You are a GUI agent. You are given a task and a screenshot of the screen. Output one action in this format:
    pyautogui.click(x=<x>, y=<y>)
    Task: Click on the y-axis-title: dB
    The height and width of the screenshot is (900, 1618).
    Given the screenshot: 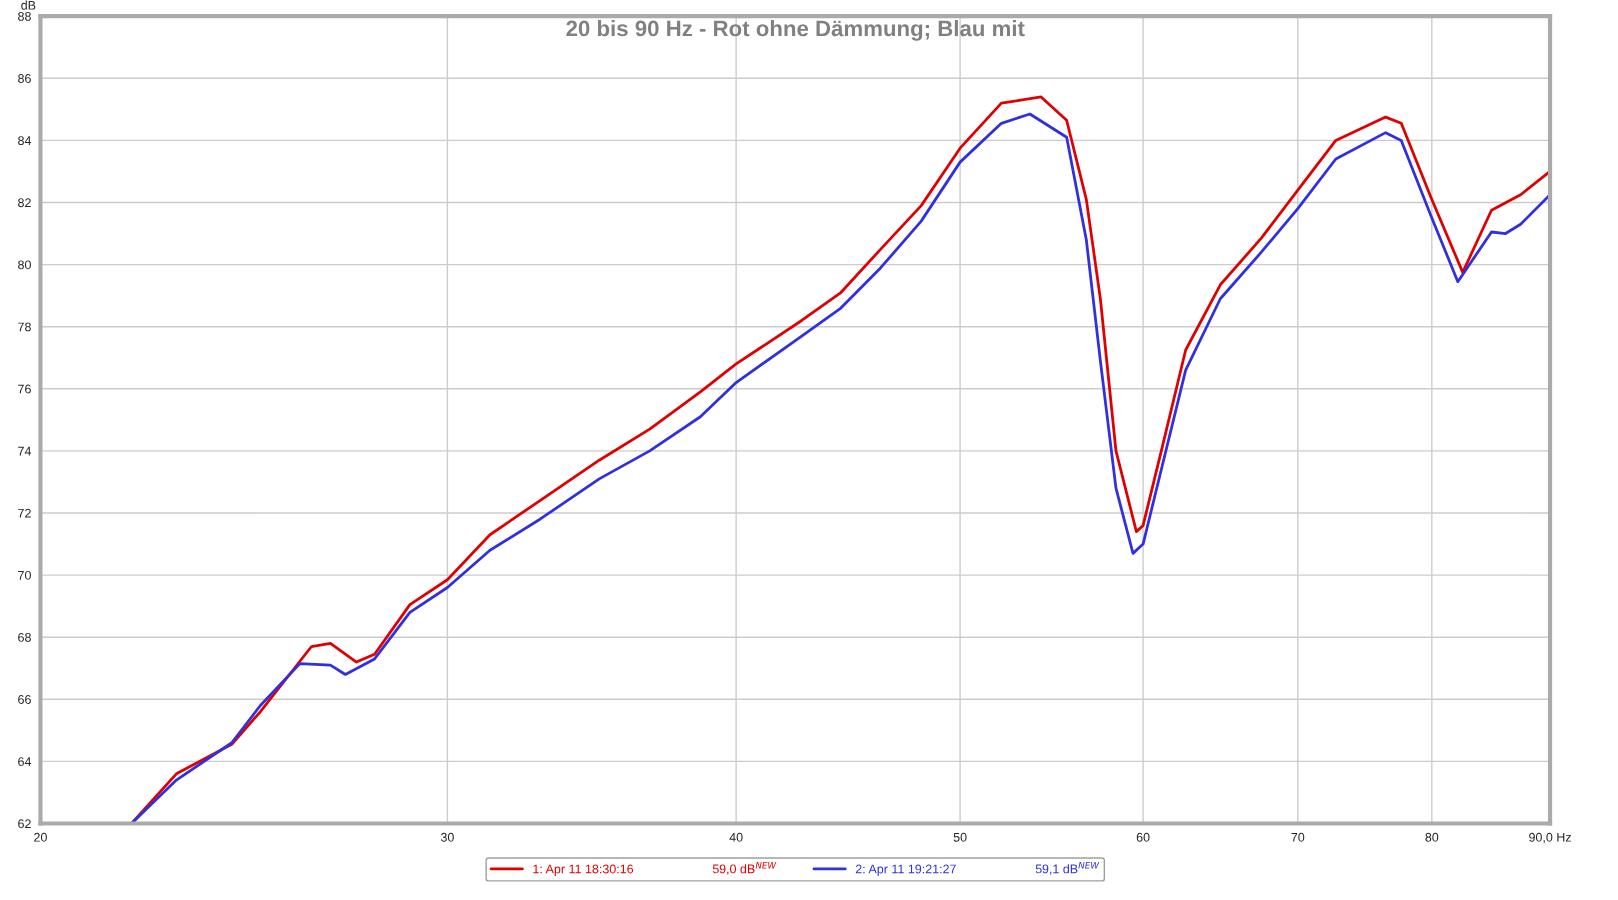 What is the action you would take?
    pyautogui.click(x=28, y=5)
    